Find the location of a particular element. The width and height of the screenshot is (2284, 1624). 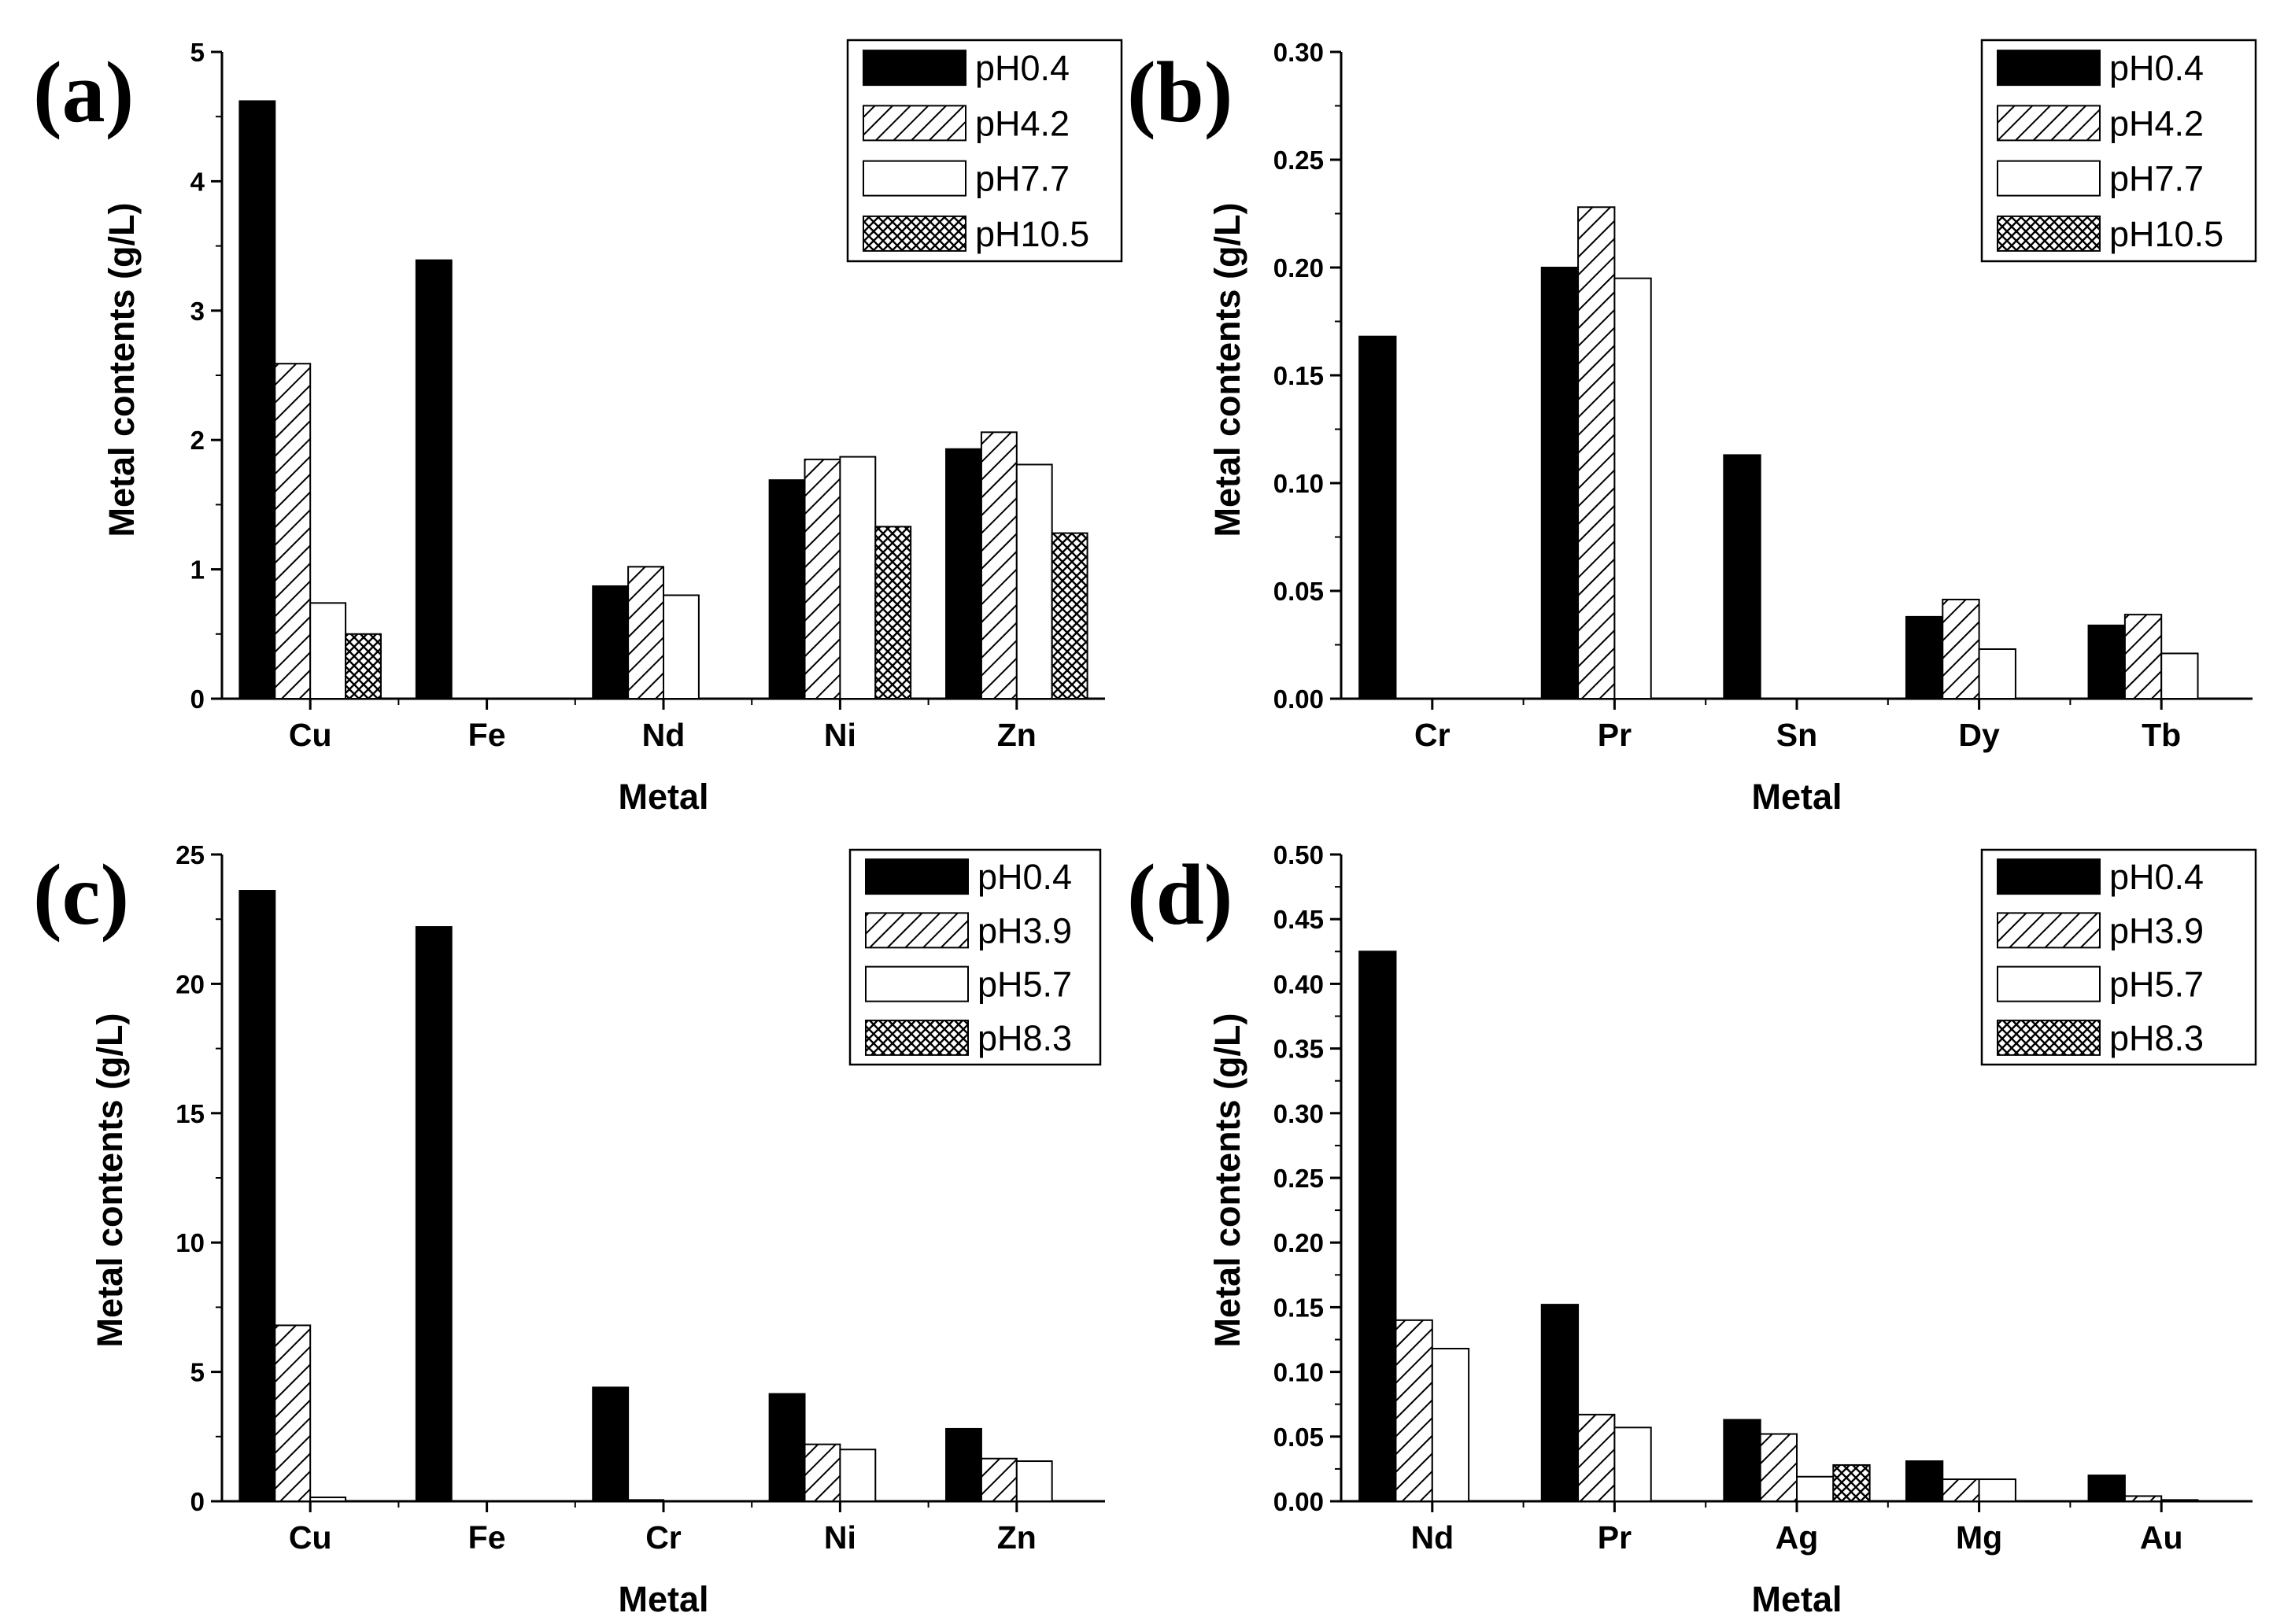

bar-pH3.9-Ni is located at coordinates (822, 1472).